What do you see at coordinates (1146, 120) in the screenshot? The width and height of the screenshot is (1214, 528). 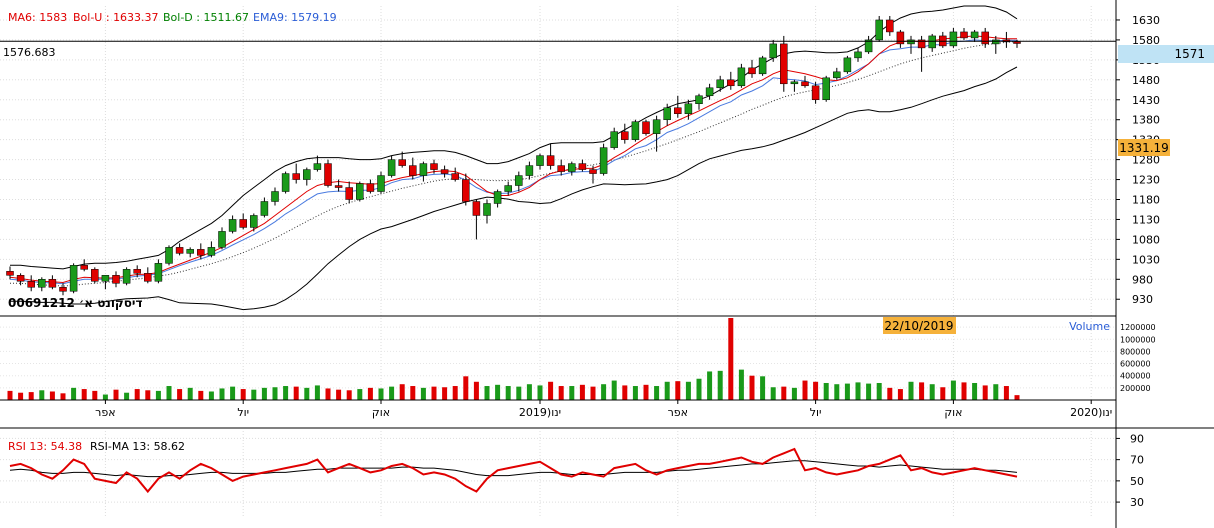 I see `price-tick-label: 1380` at bounding box center [1146, 120].